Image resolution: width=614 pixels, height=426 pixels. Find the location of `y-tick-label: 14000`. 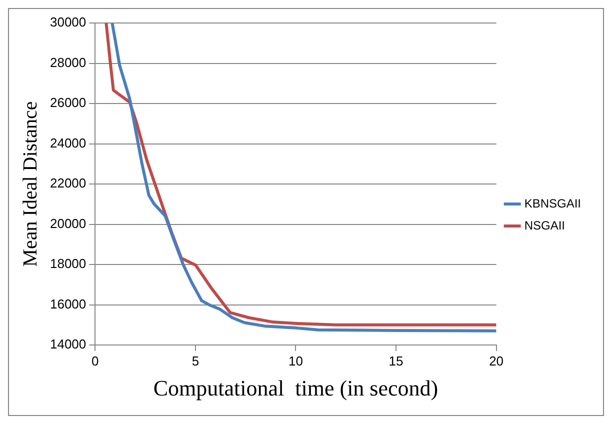

y-tick-label: 14000 is located at coordinates (68, 344).